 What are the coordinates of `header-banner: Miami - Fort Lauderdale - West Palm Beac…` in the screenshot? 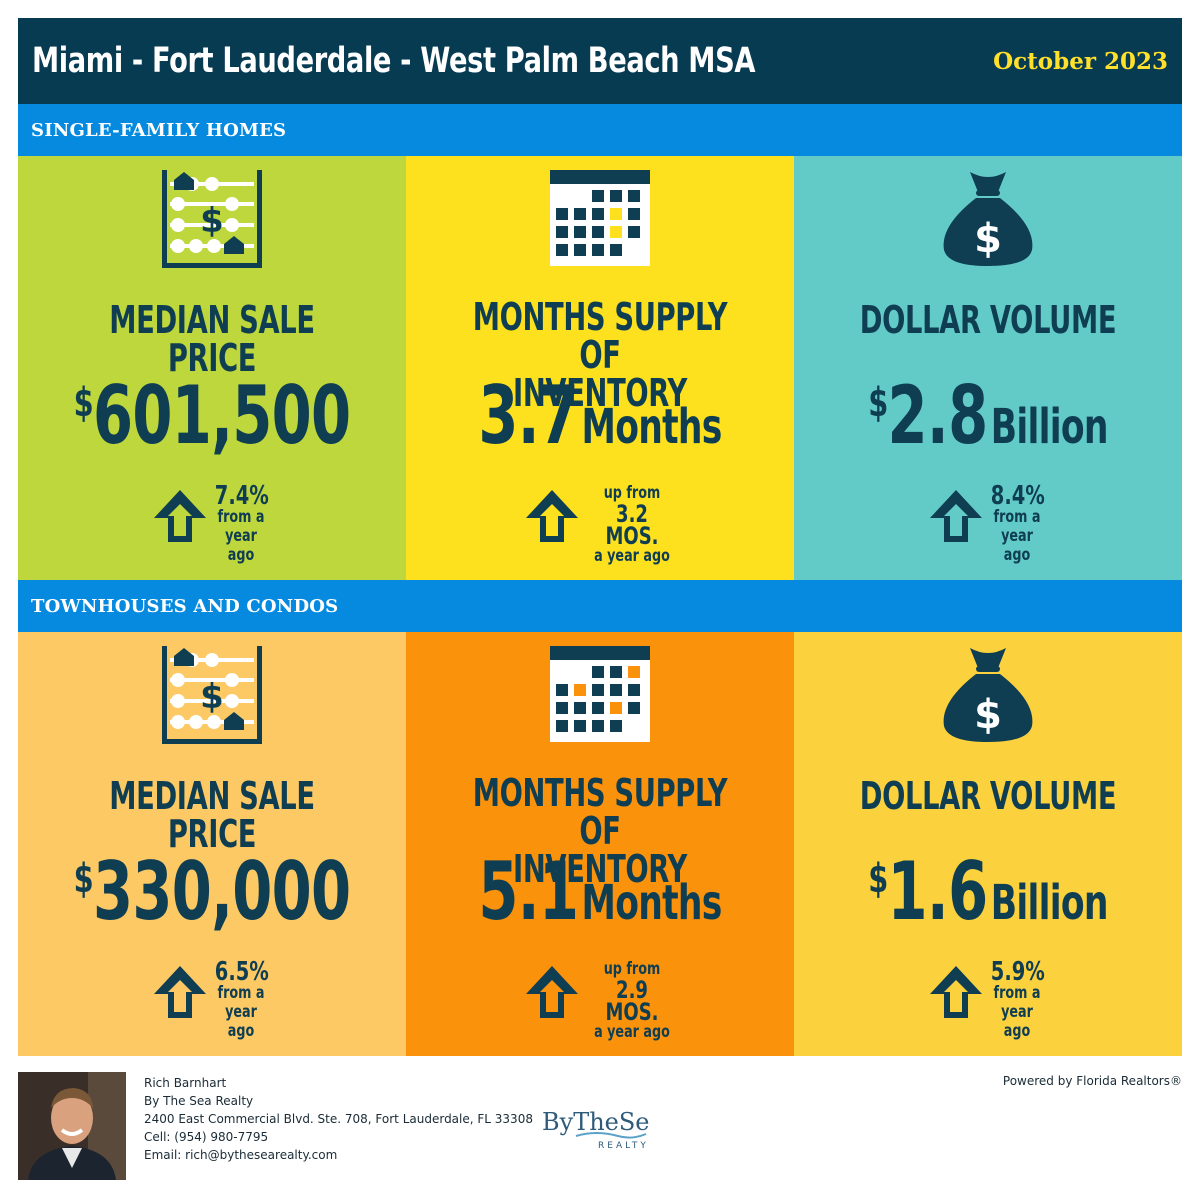 It's located at (600, 61).